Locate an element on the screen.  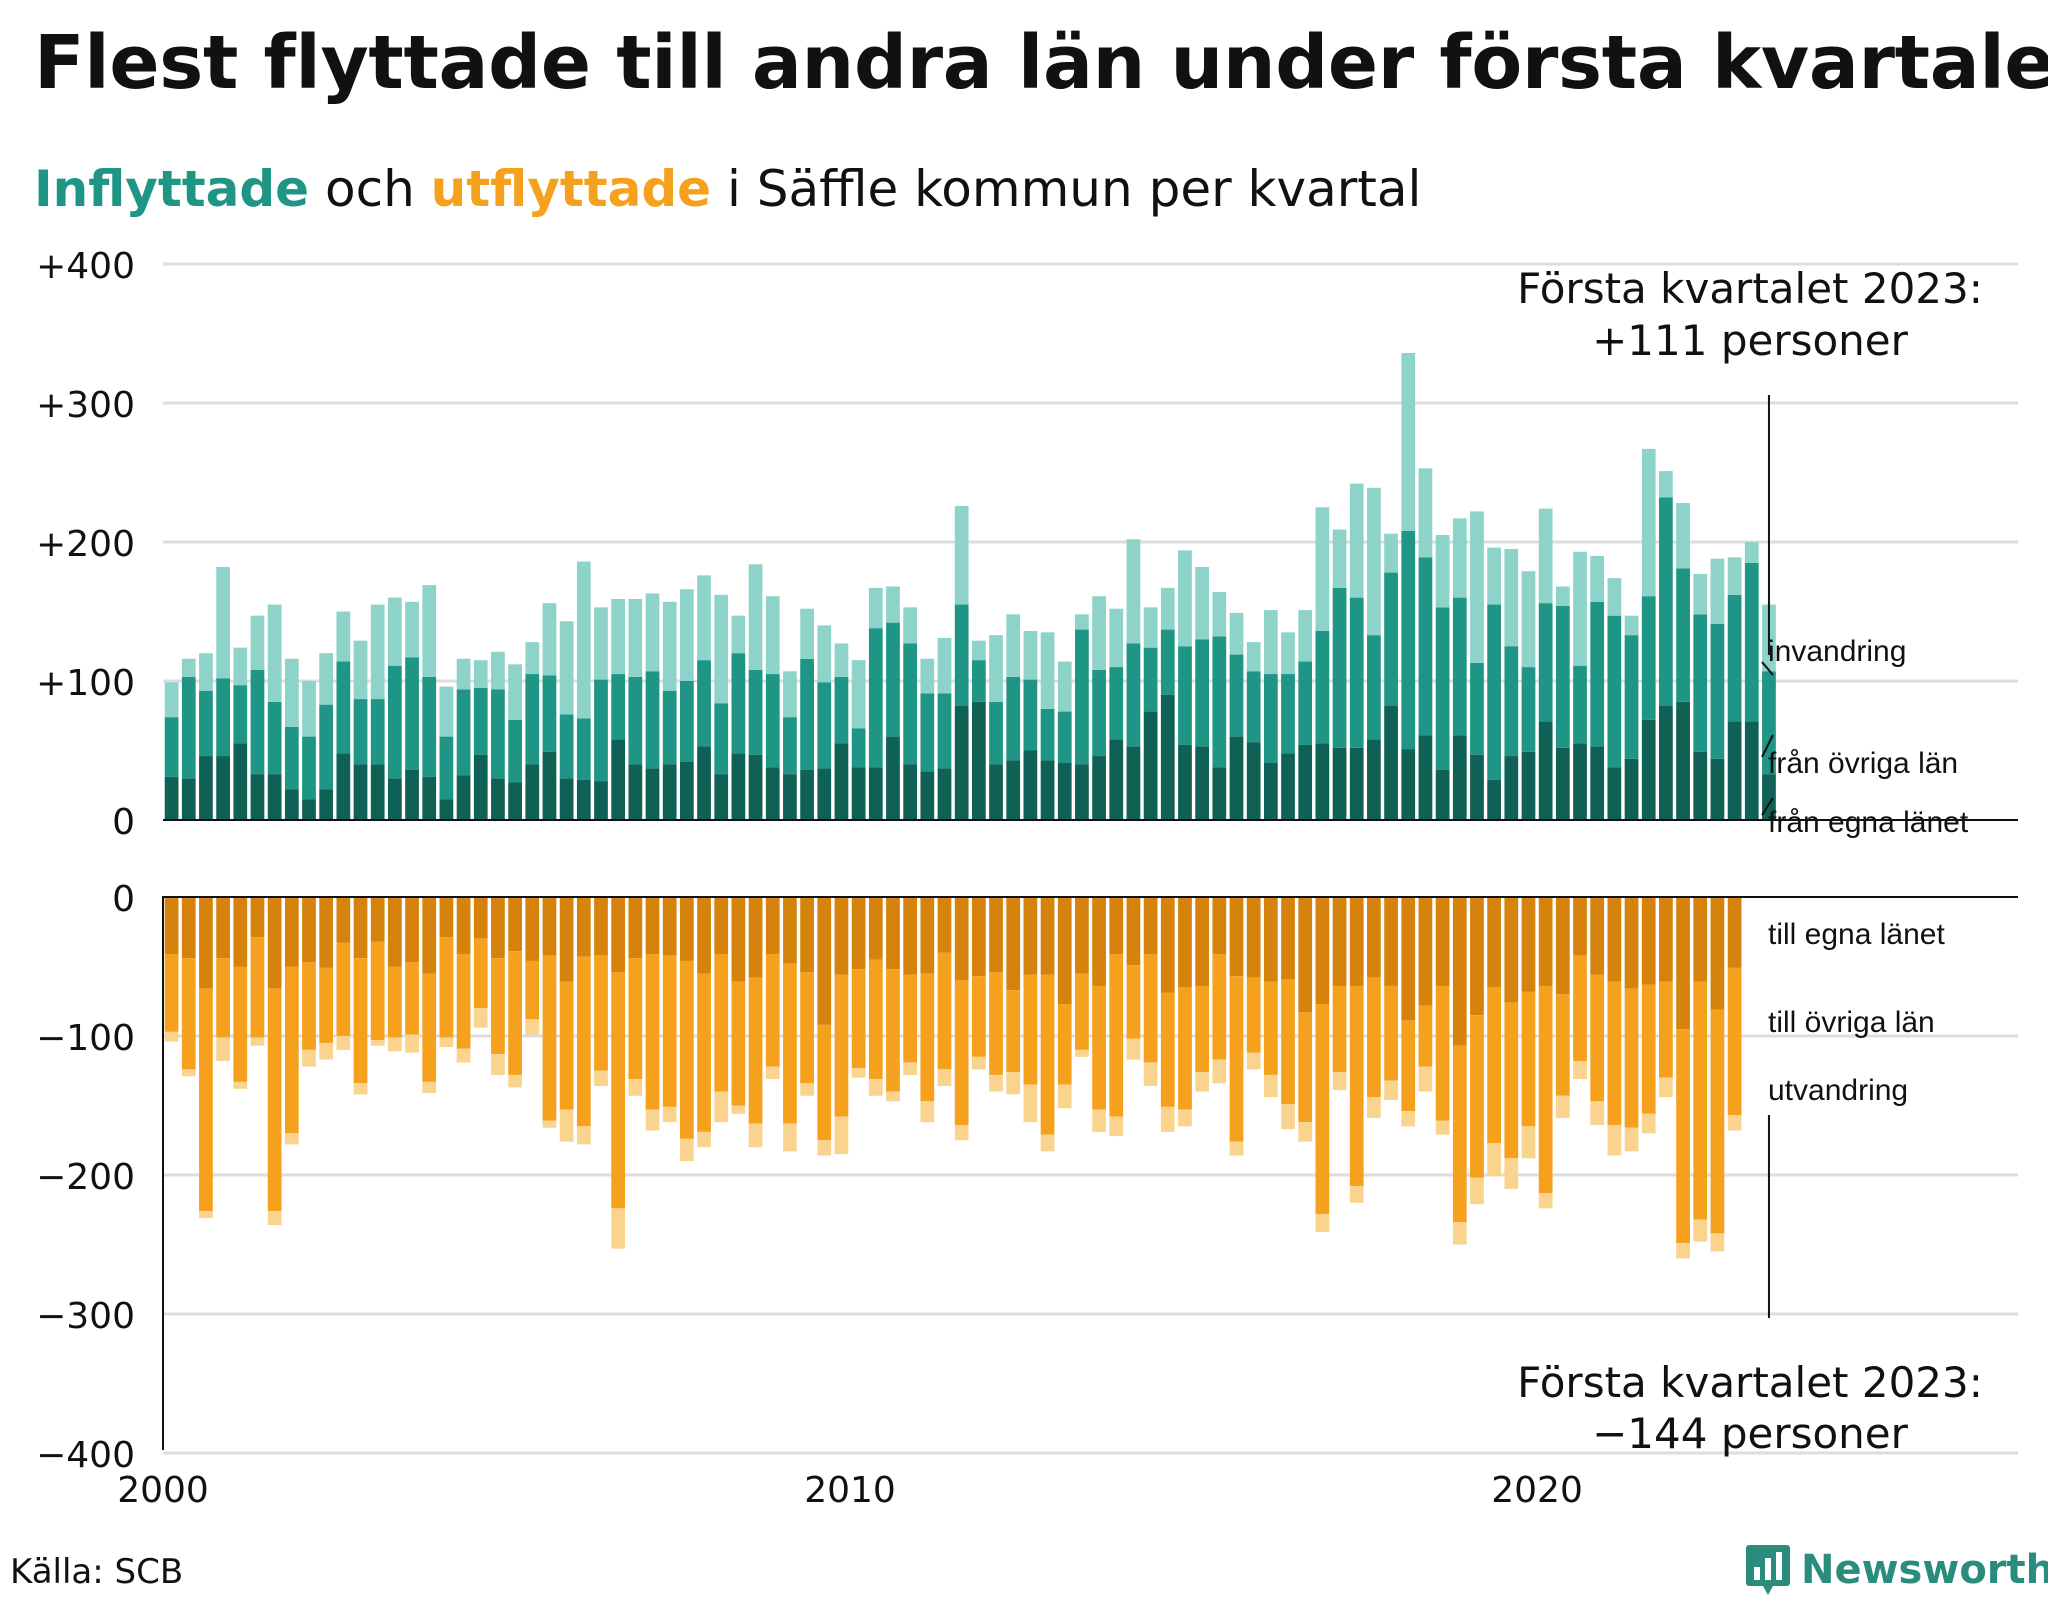
newsworthy-chart-icon is located at coordinates (1768, 1570).